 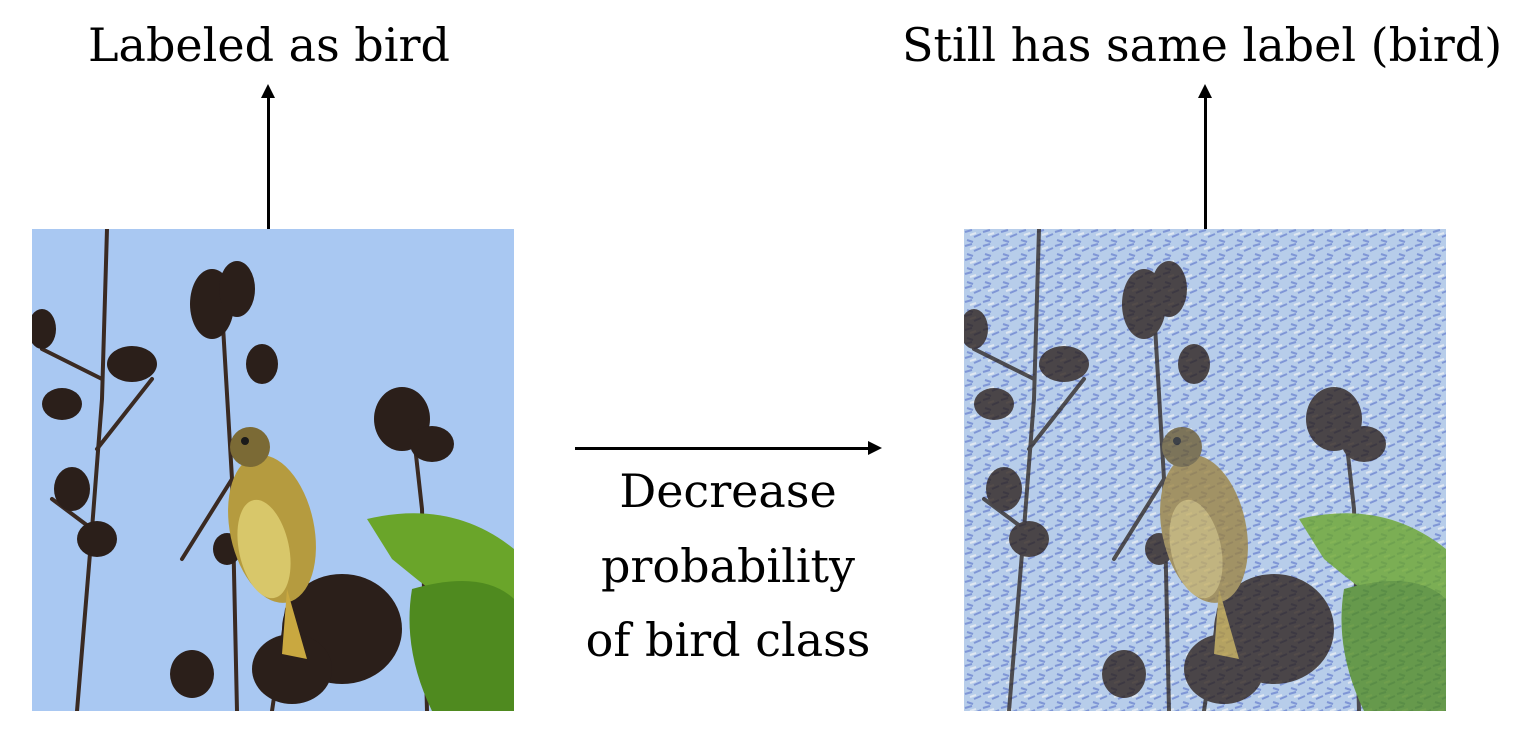 What do you see at coordinates (728, 448) in the screenshot?
I see `arrow-right-icon` at bounding box center [728, 448].